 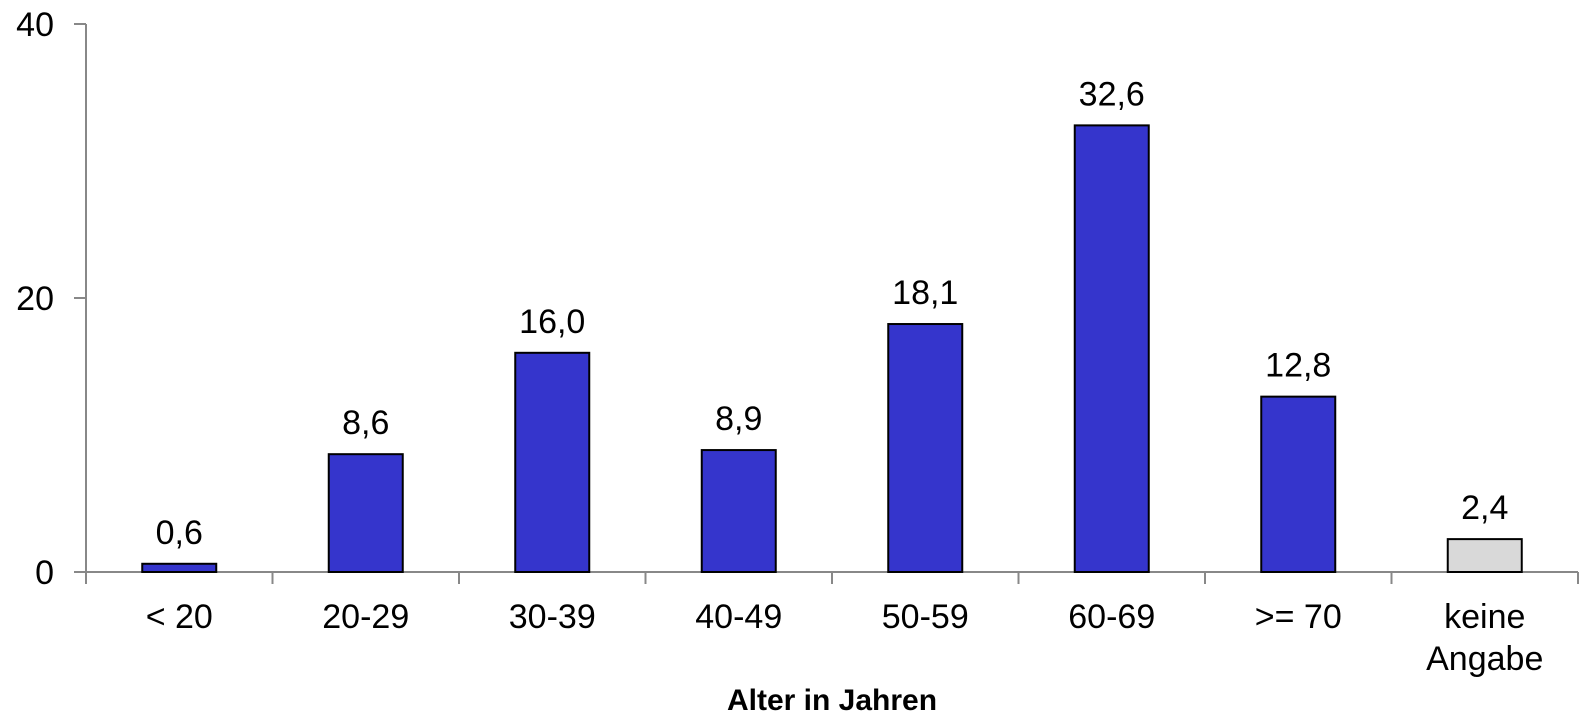 I want to click on data-label: 18,1, so click(x=925, y=293).